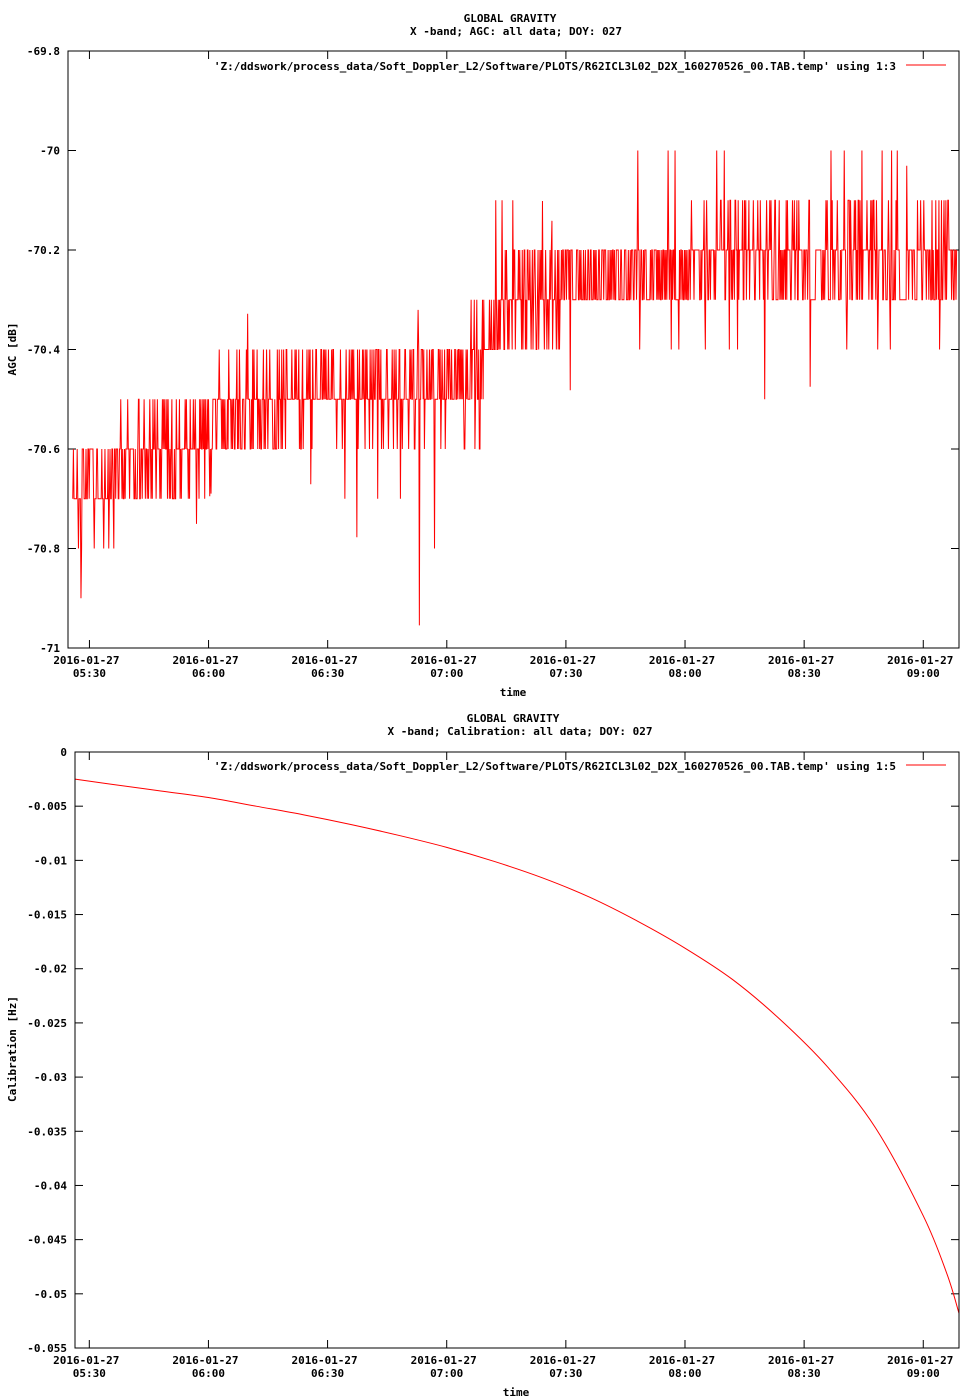  What do you see at coordinates (50, 648) in the screenshot?
I see `y-tick-label: -71` at bounding box center [50, 648].